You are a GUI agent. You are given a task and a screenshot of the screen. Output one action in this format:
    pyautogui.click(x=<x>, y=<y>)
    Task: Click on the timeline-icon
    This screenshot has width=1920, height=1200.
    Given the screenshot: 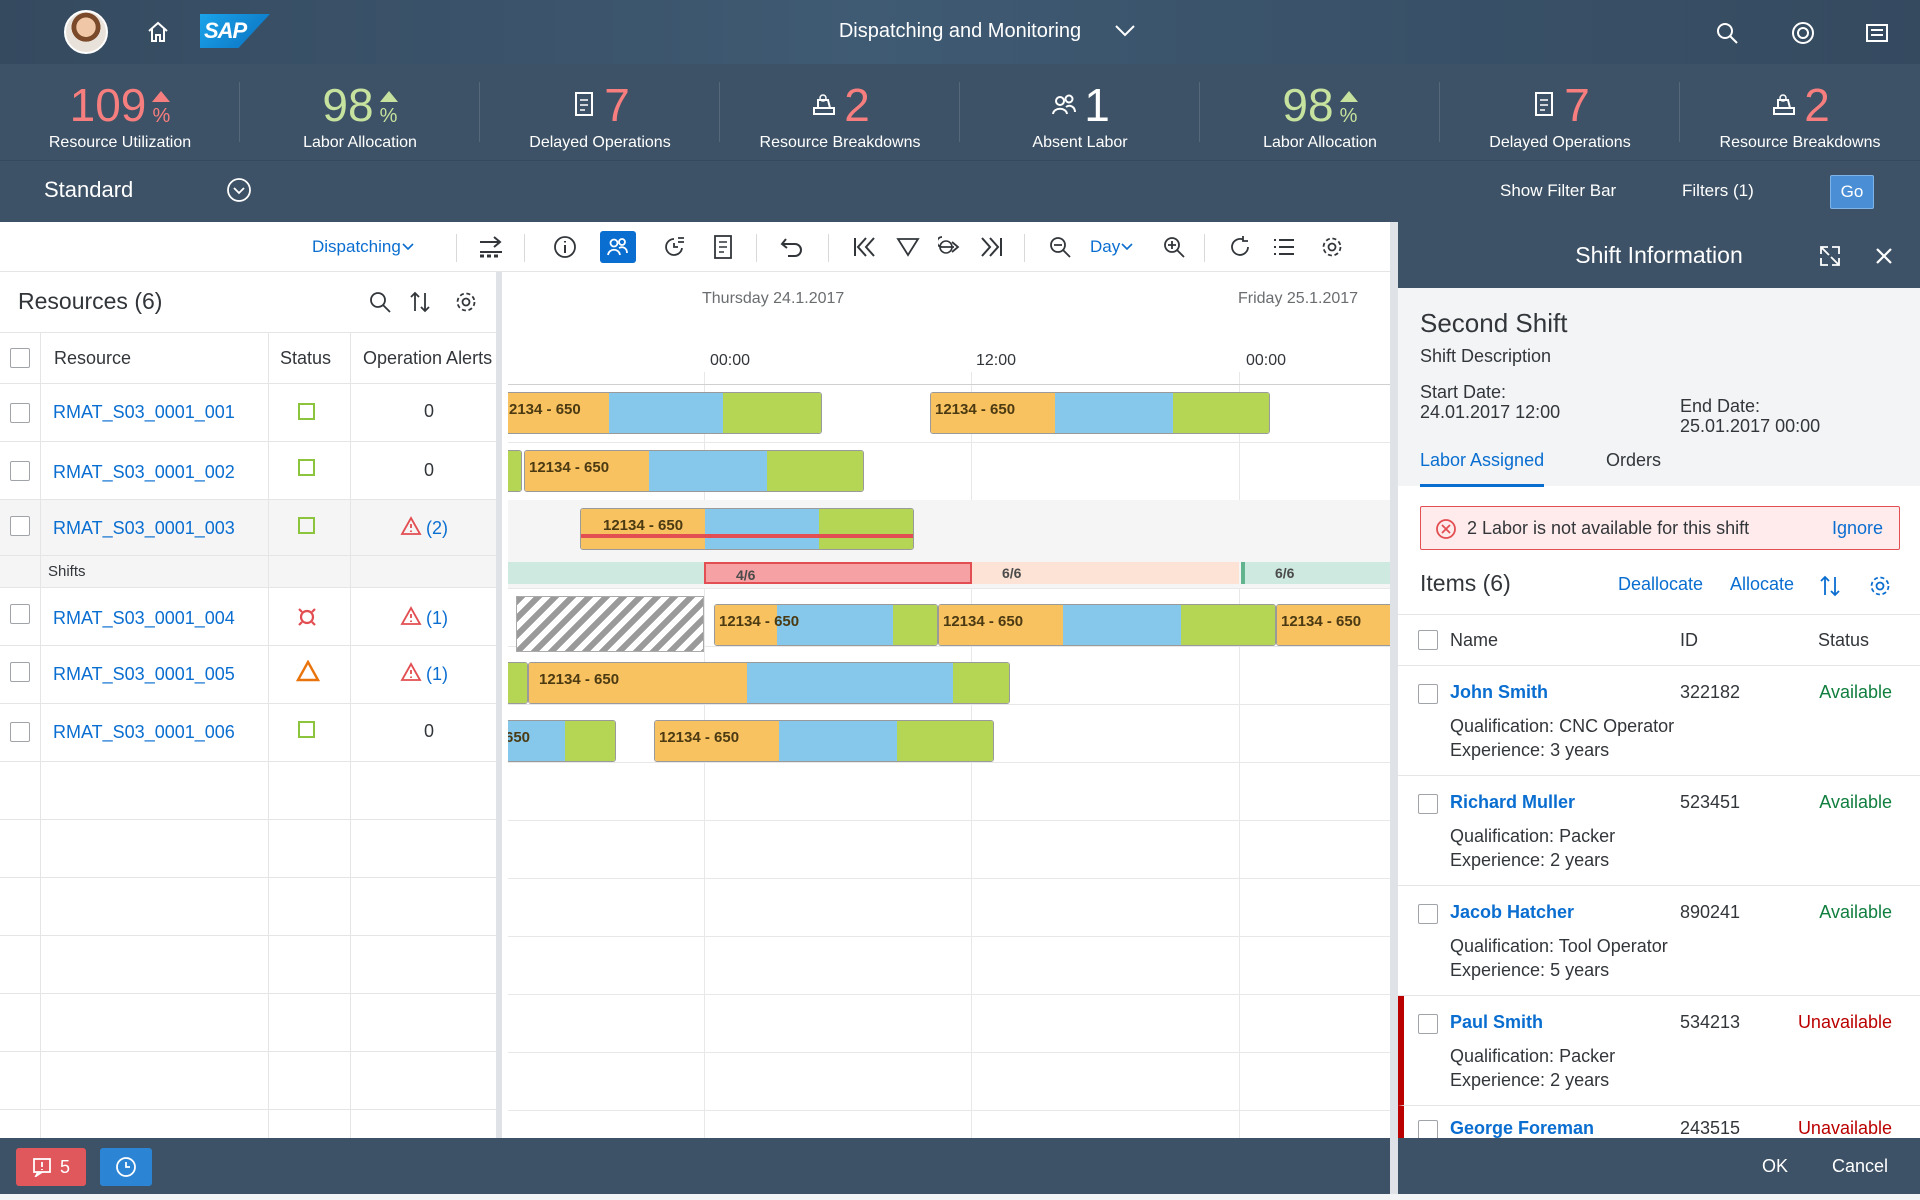 What is the action you would take?
    pyautogui.click(x=675, y=247)
    